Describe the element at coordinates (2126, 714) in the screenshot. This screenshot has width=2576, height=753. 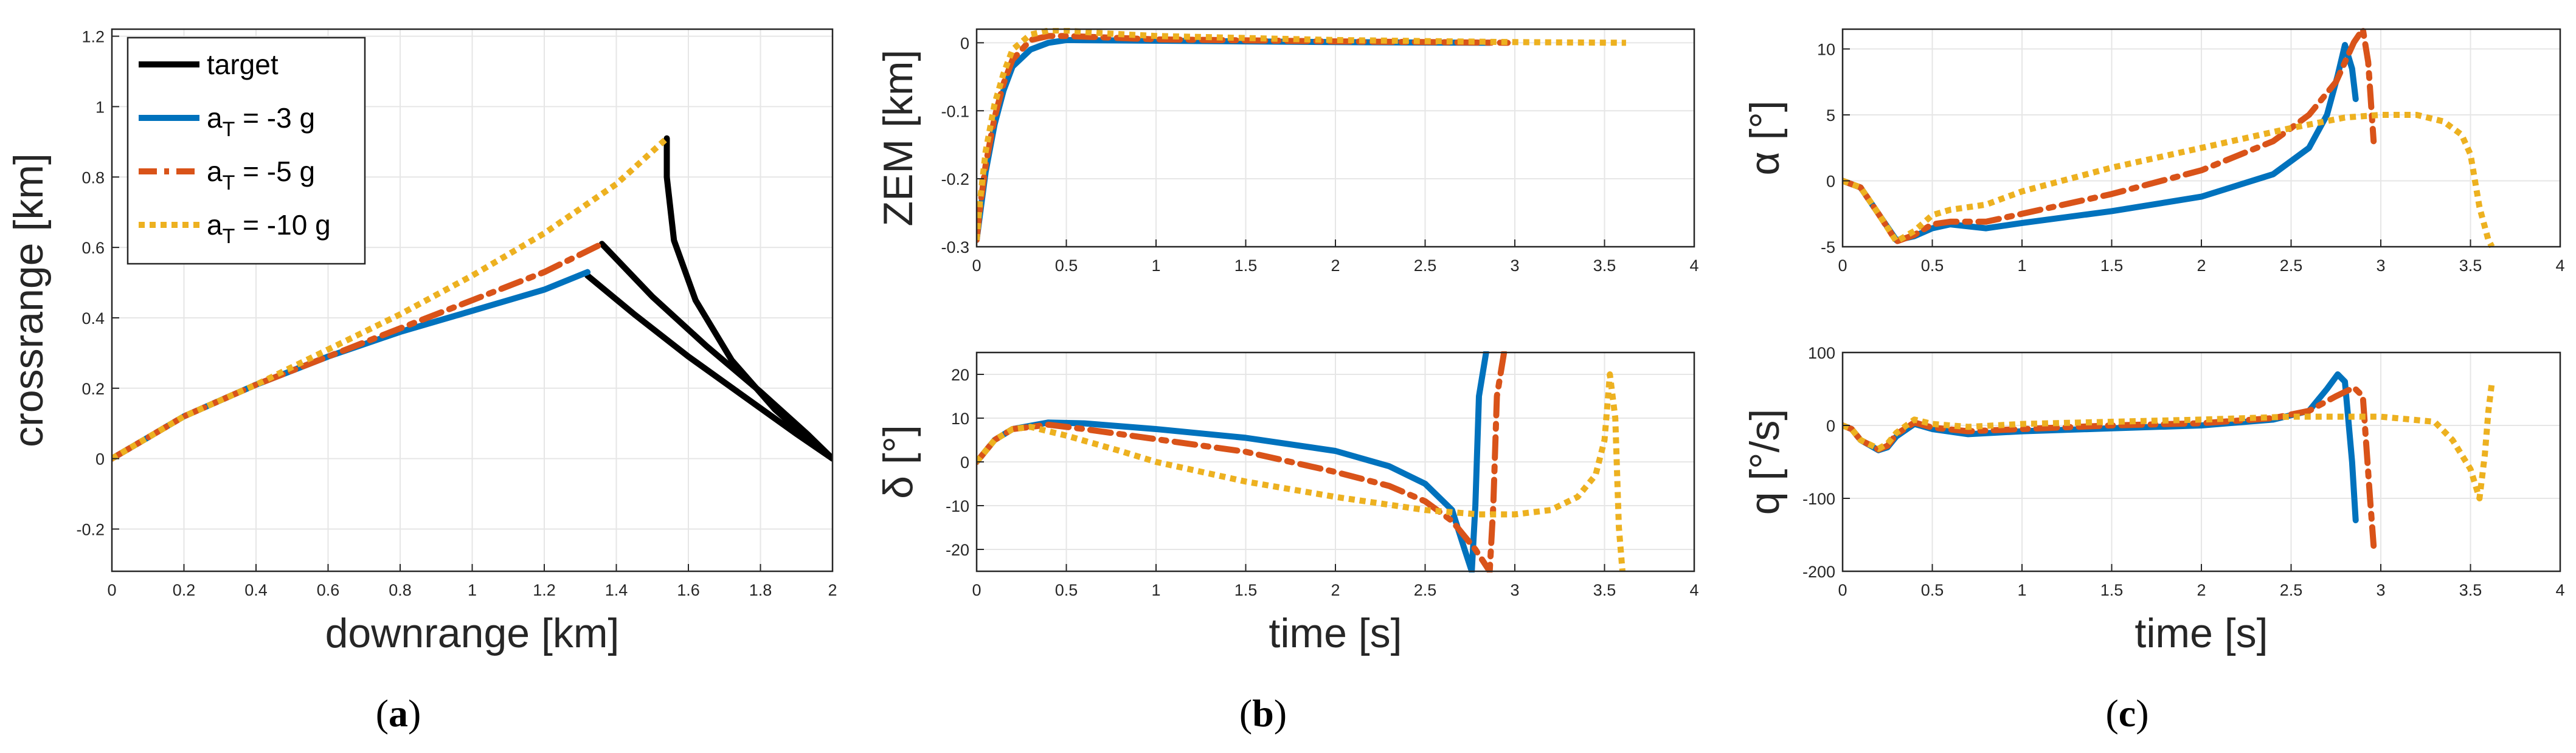
I see `panel-label-c: (c)` at that location.